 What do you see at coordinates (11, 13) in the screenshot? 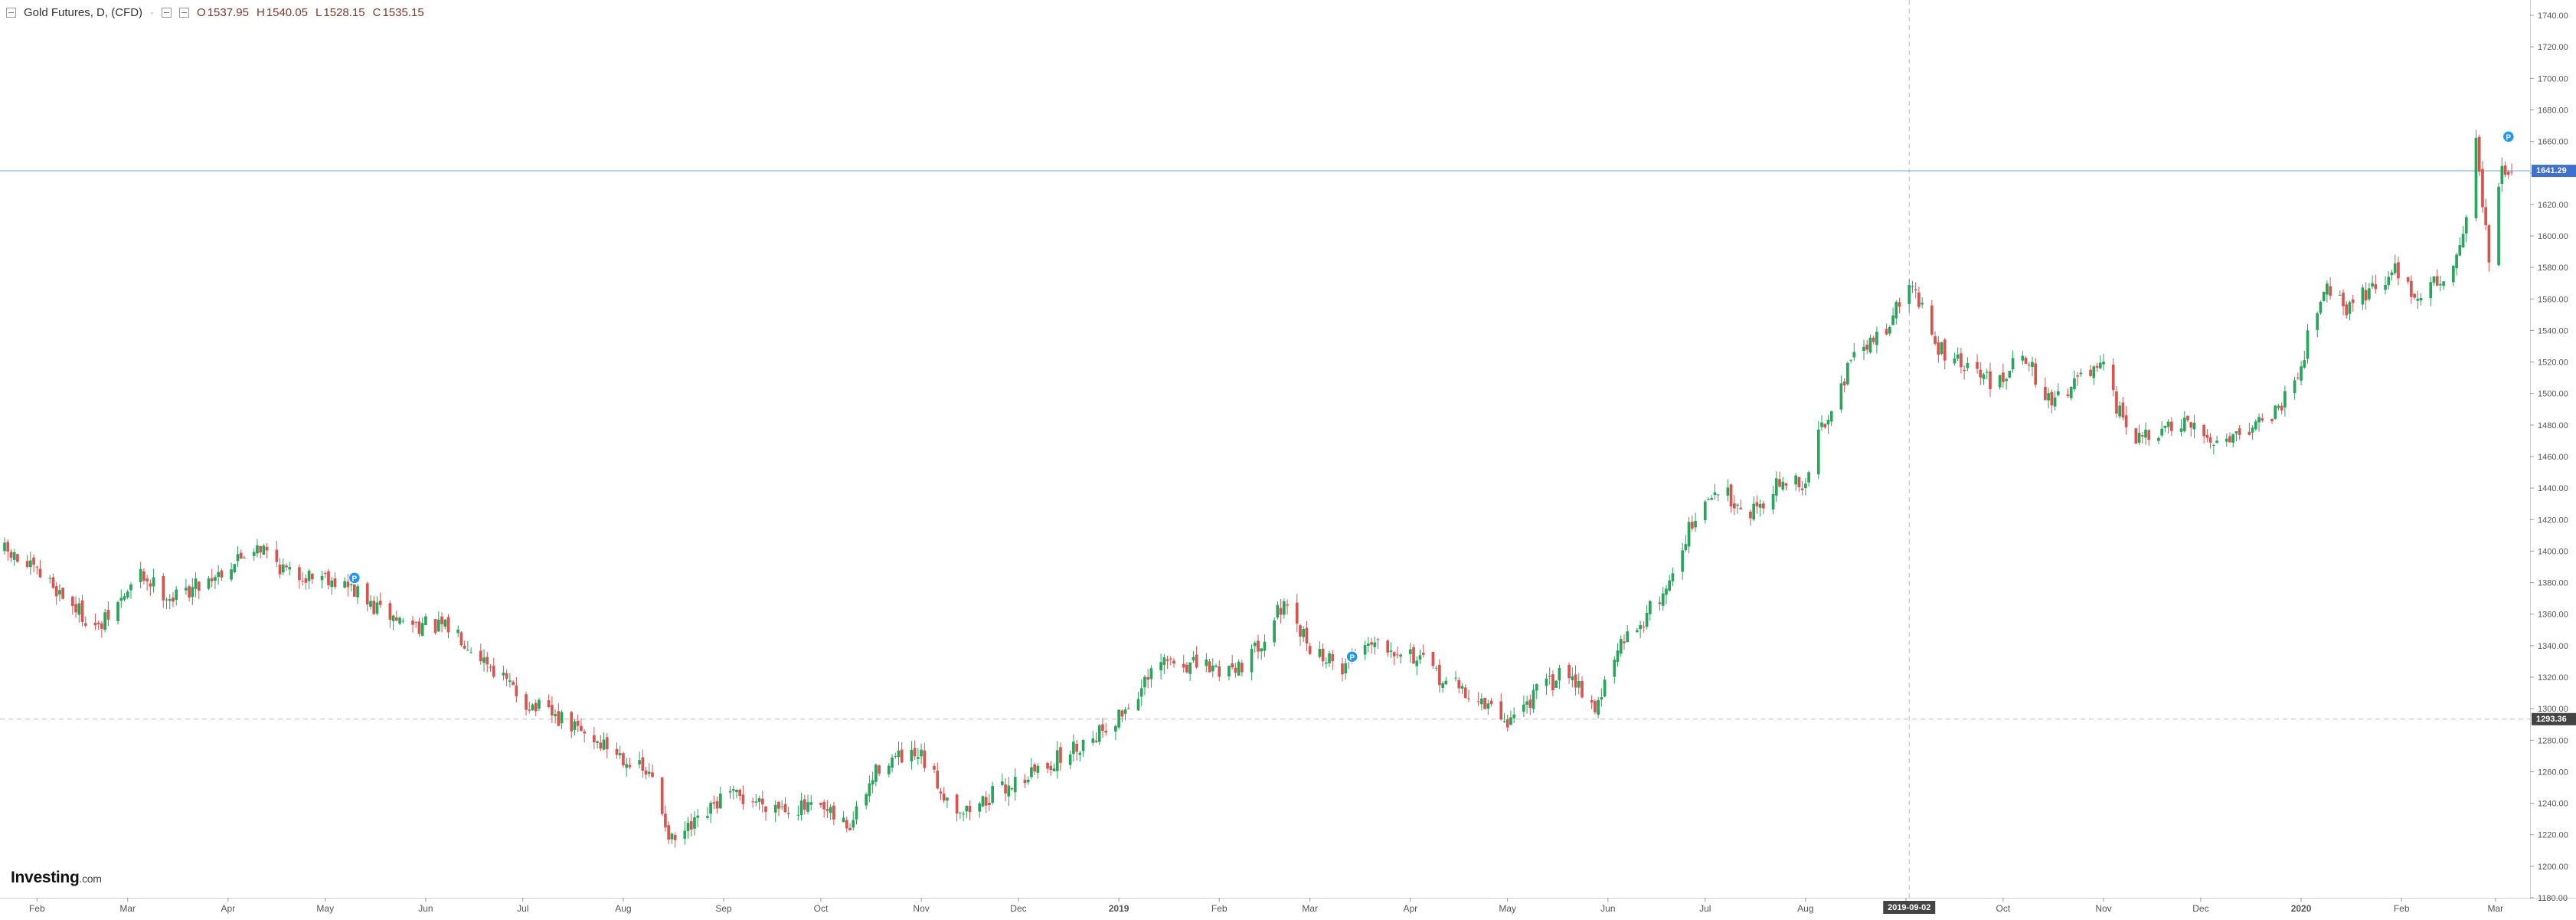
I see `collapse-legend-icon` at bounding box center [11, 13].